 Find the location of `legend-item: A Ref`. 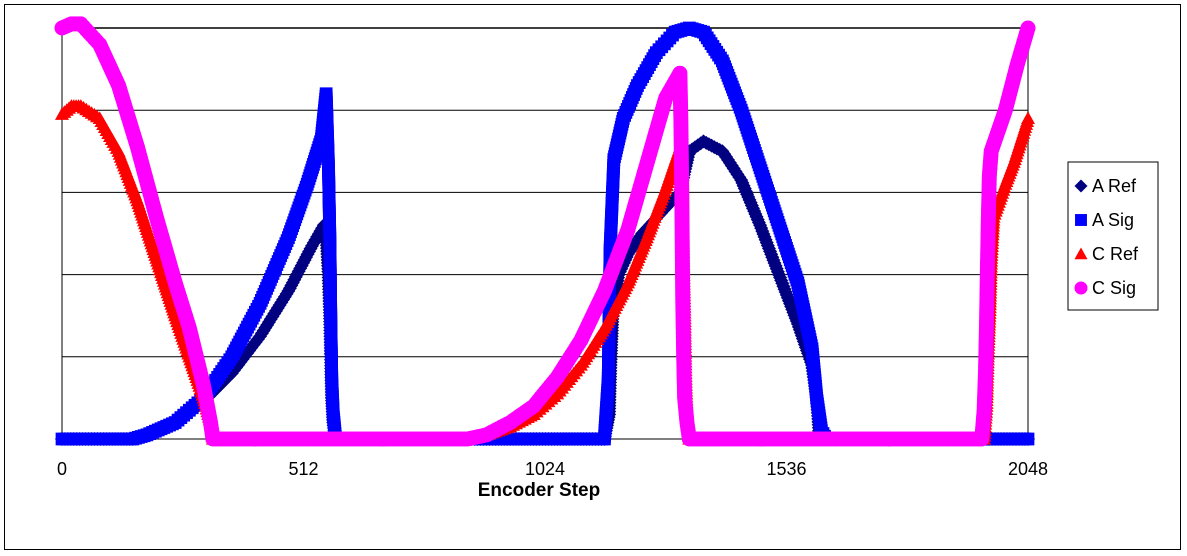

legend-item: A Ref is located at coordinates (1105, 186).